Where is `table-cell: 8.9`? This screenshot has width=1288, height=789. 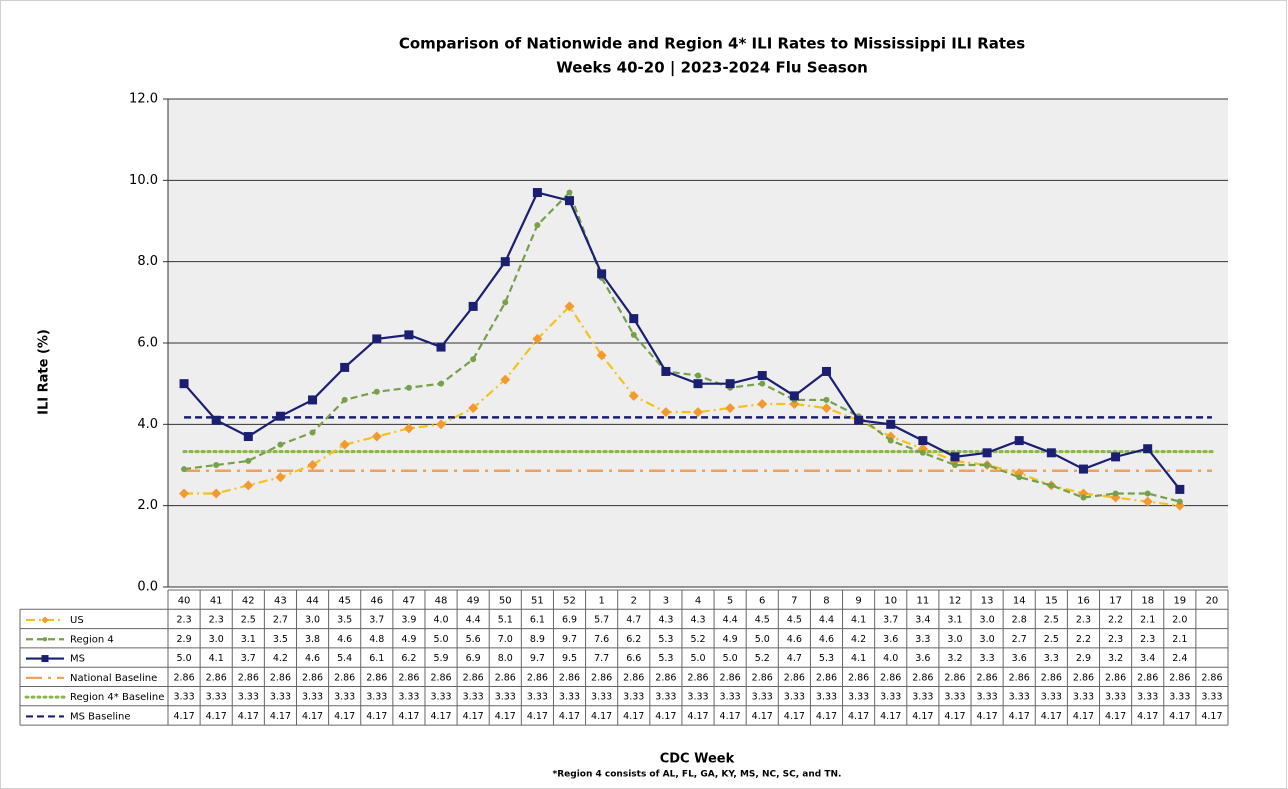
table-cell: 8.9 is located at coordinates (537, 639).